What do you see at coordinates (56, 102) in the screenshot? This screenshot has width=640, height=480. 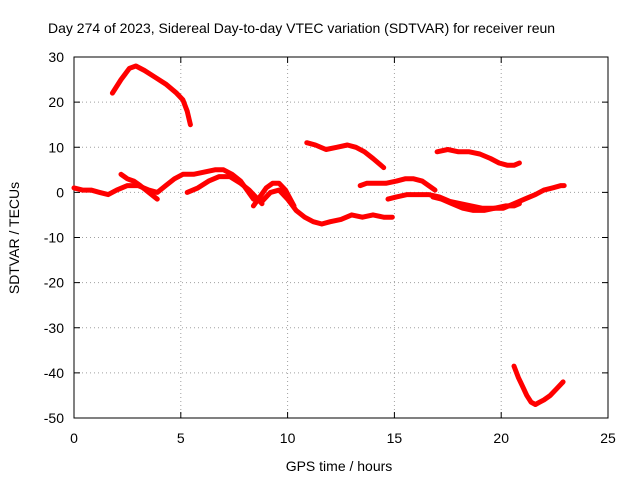 I see `y-tick-label: 20` at bounding box center [56, 102].